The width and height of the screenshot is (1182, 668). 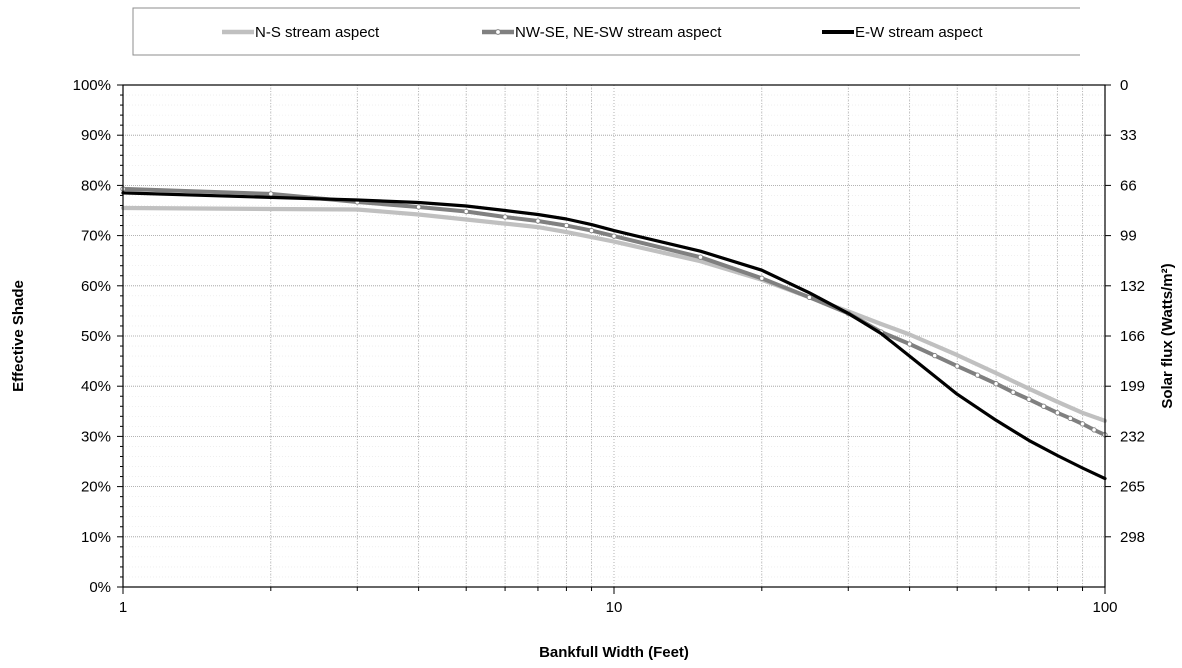 What do you see at coordinates (919, 32) in the screenshot?
I see `legend-label-3: E-W stream aspect` at bounding box center [919, 32].